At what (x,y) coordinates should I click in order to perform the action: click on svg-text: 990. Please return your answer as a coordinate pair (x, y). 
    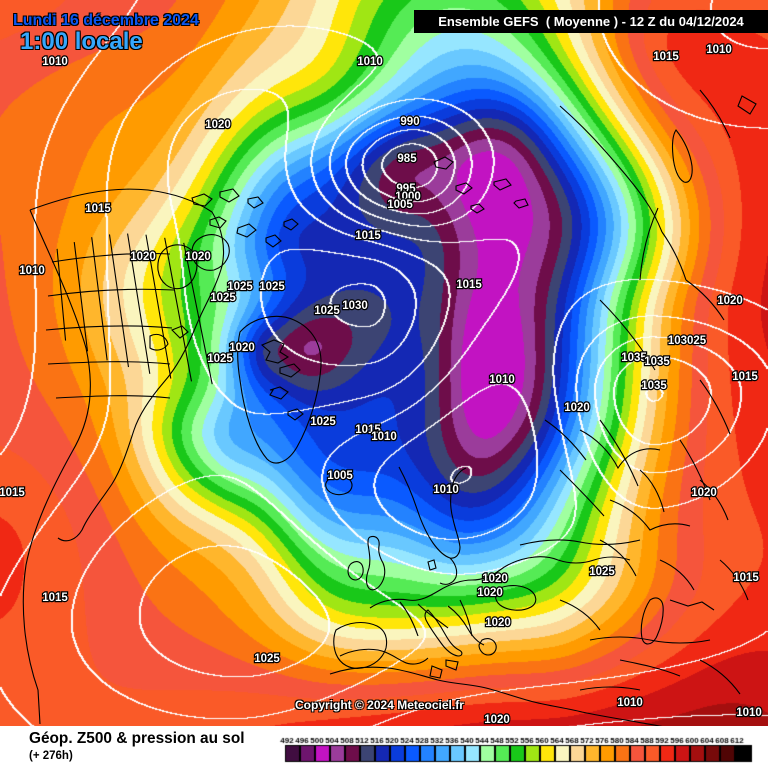
    Looking at the image, I should click on (409, 122).